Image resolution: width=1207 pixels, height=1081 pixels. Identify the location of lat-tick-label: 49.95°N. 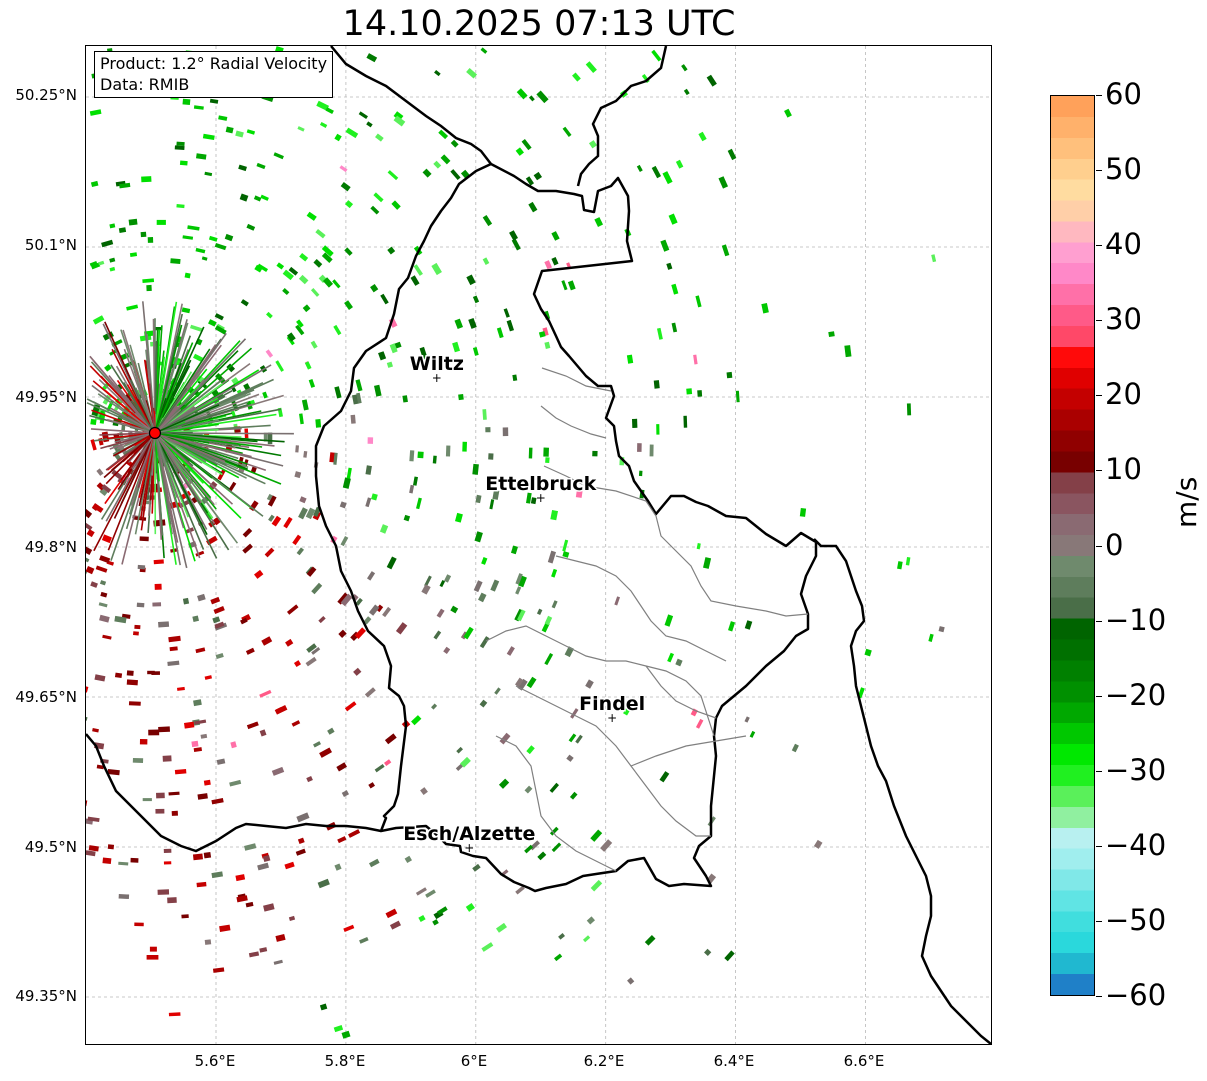
(46, 397).